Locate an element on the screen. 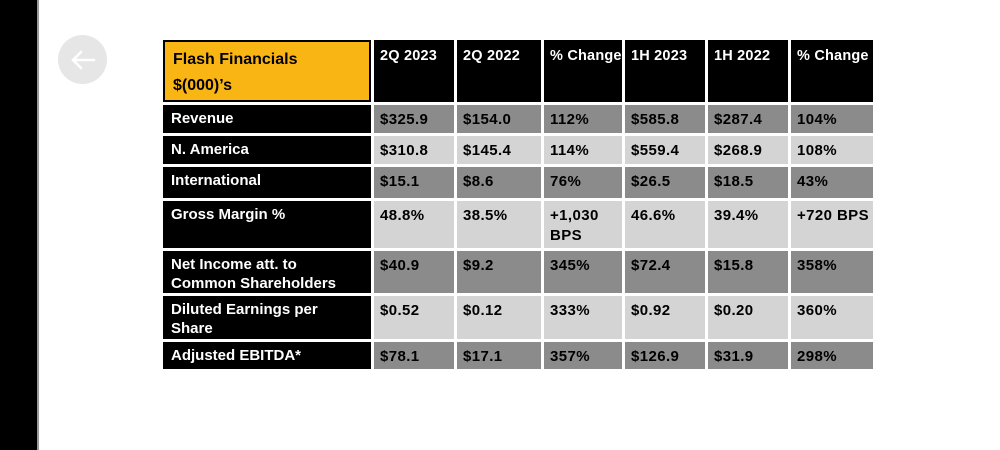  table-title-line2: $(000)’s is located at coordinates (202, 86).